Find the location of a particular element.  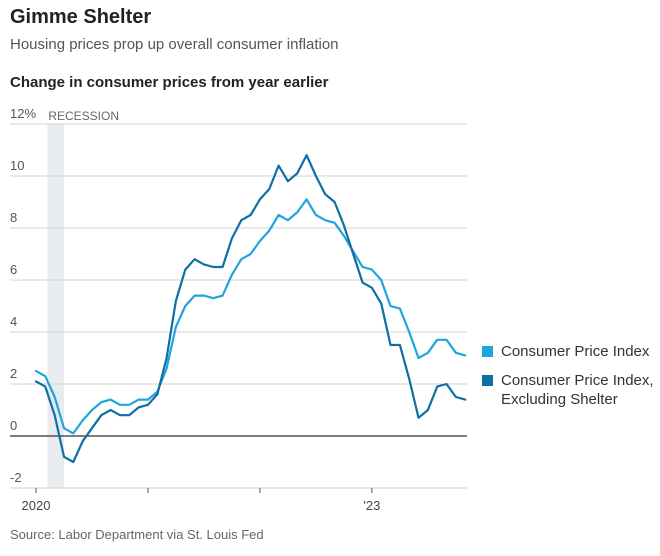

page-title: Gimme Shelter is located at coordinates (81, 17).